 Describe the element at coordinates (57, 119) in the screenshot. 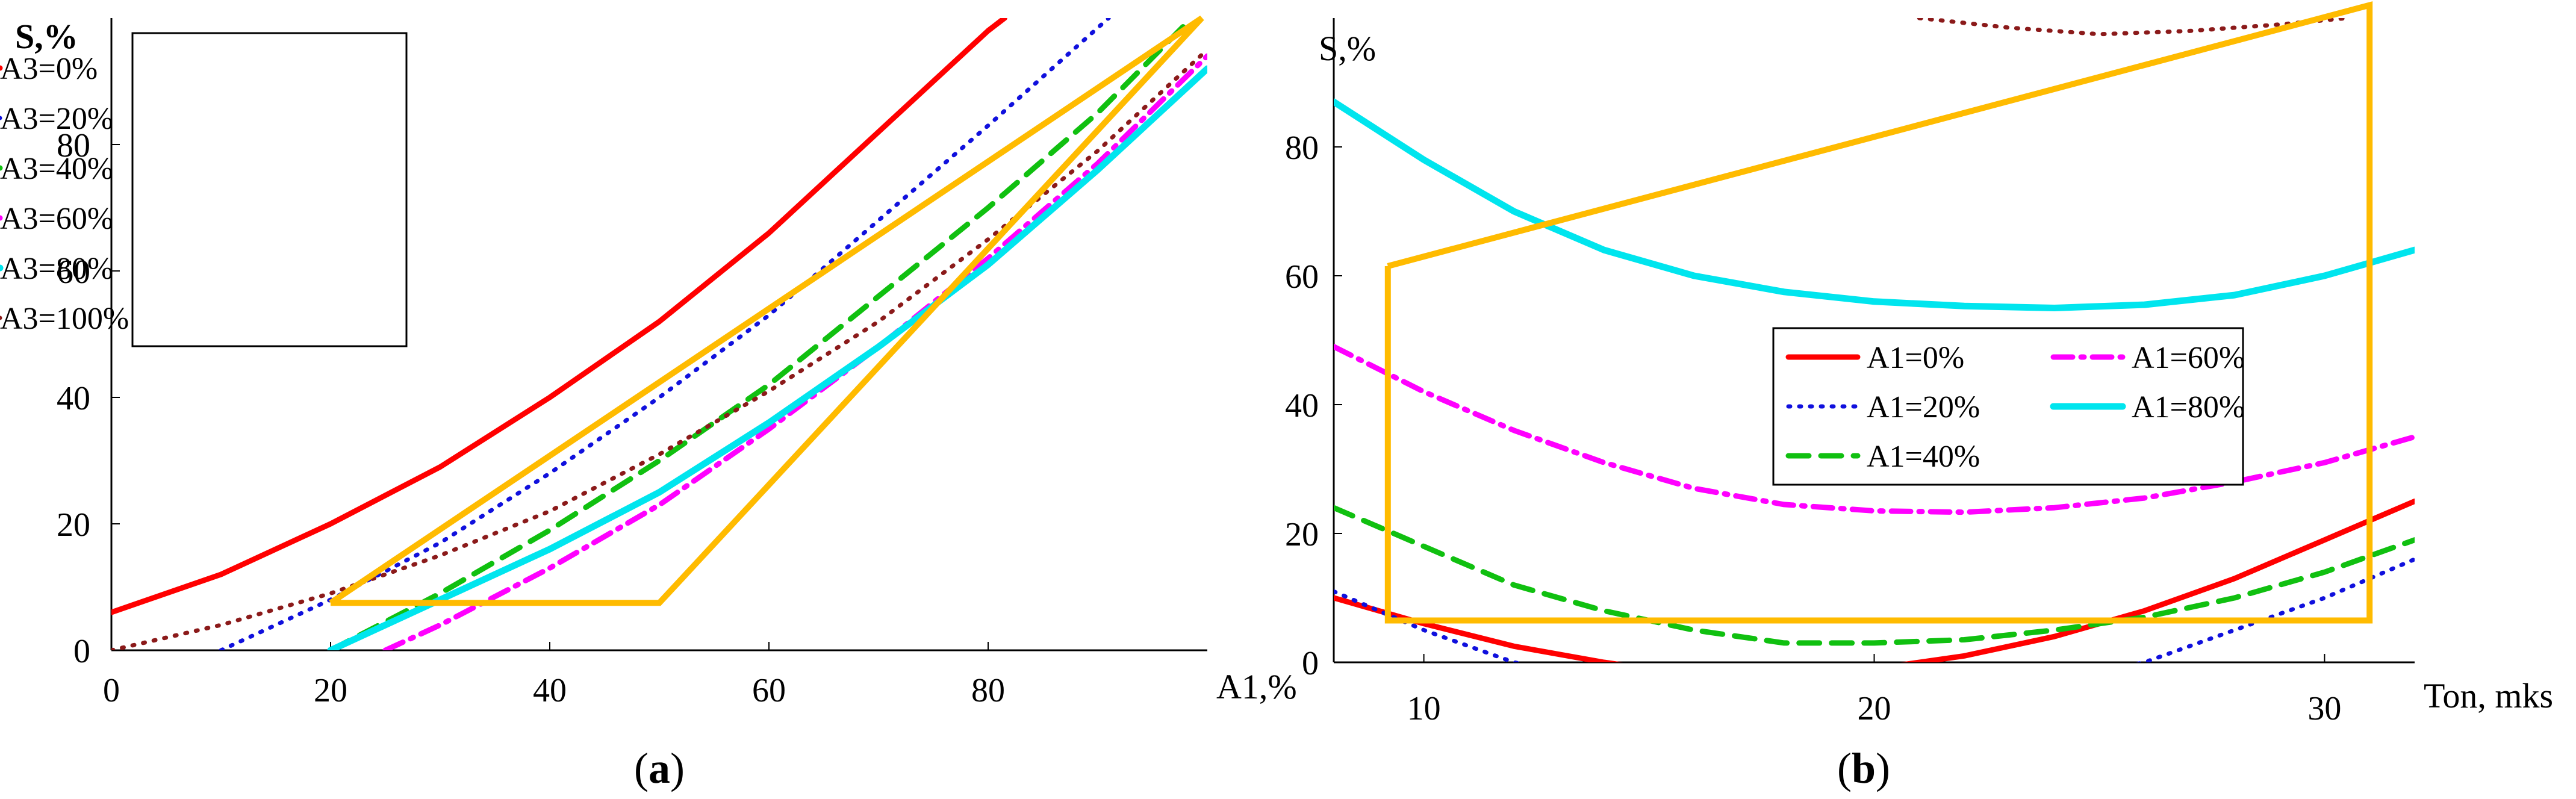

I see `legend-label: A3=20%` at that location.